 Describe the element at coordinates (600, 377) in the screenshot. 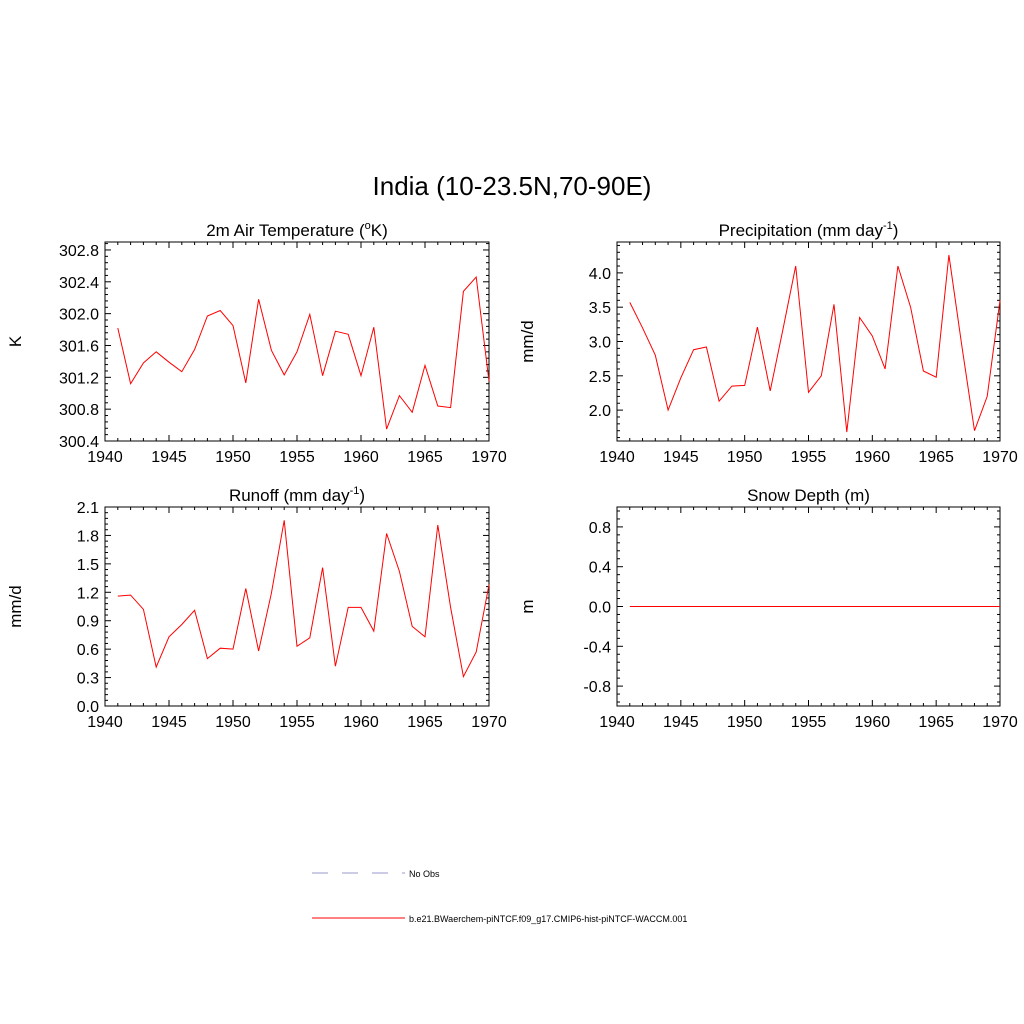

I see `y-tick-label: 2.5` at that location.